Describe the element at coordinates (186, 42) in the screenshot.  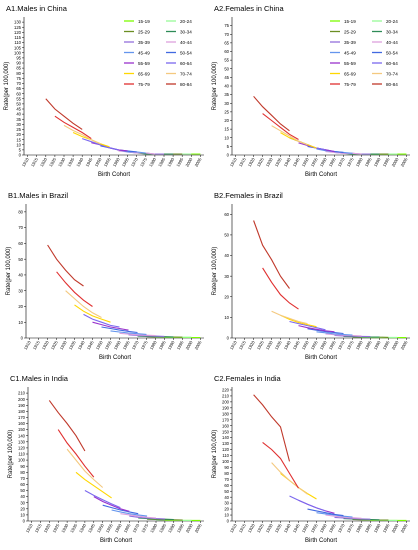
I see `legend-label: 40-44` at that location.